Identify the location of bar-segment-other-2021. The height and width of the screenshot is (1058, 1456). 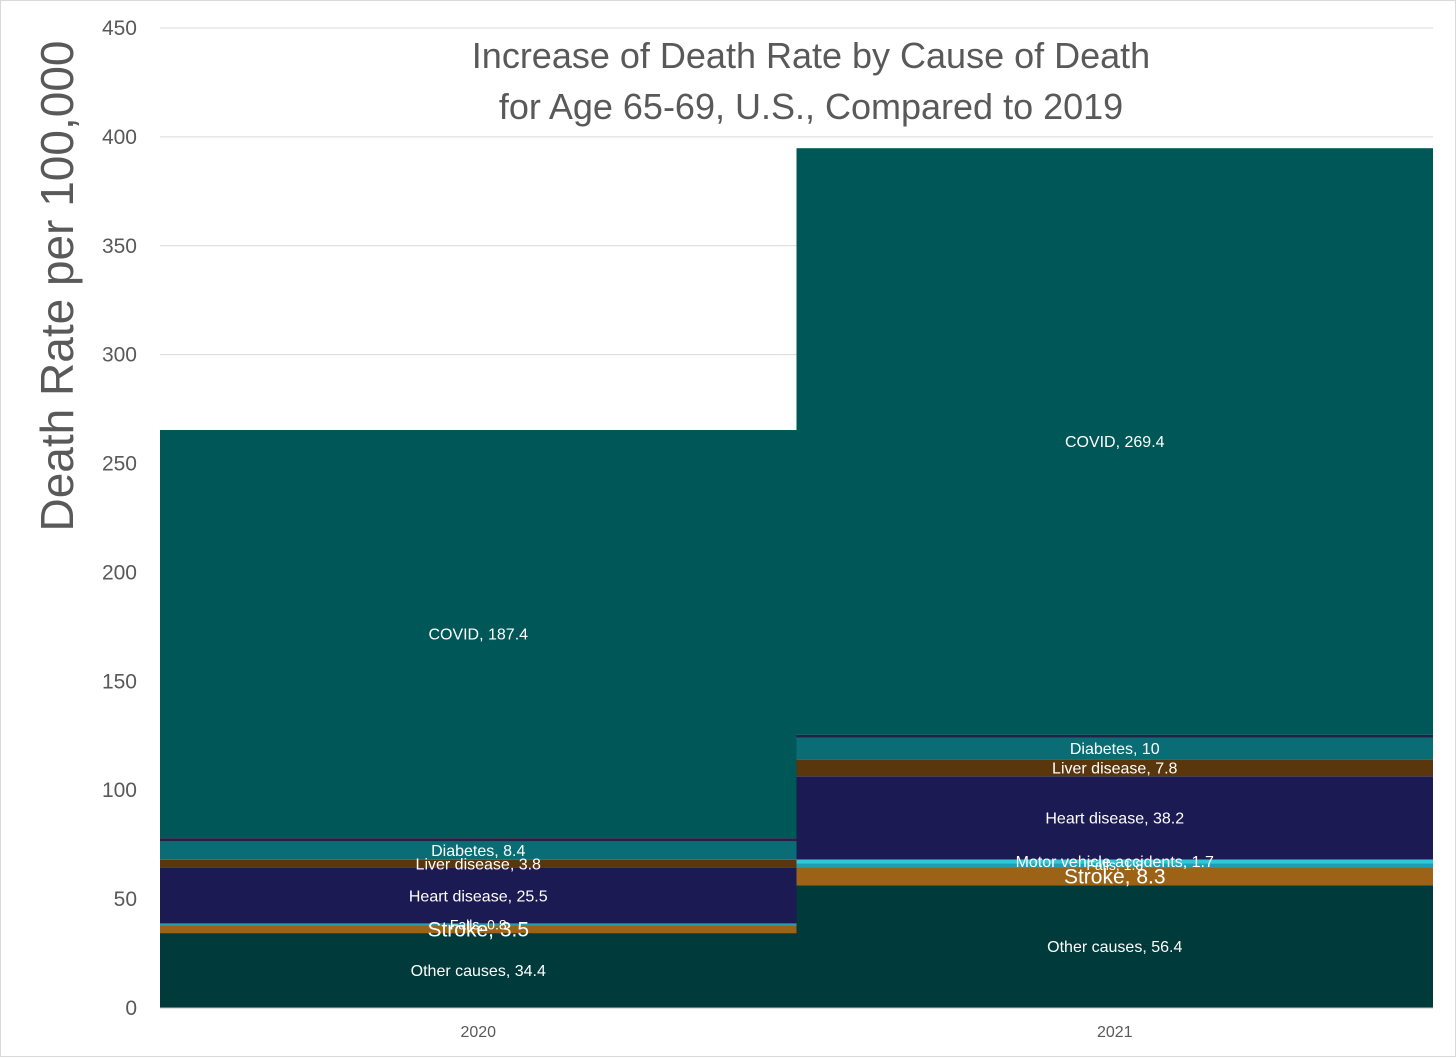
(1114, 736).